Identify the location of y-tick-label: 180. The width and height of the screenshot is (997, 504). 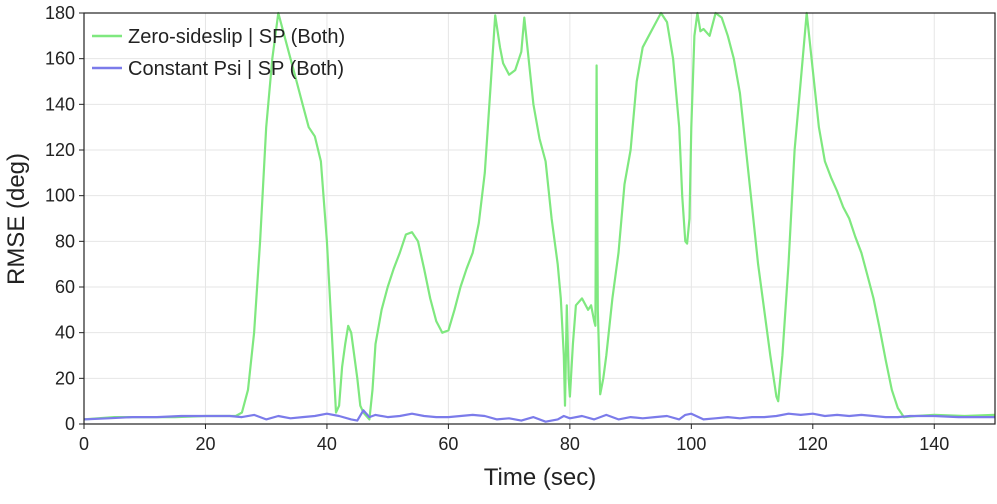
(60, 13).